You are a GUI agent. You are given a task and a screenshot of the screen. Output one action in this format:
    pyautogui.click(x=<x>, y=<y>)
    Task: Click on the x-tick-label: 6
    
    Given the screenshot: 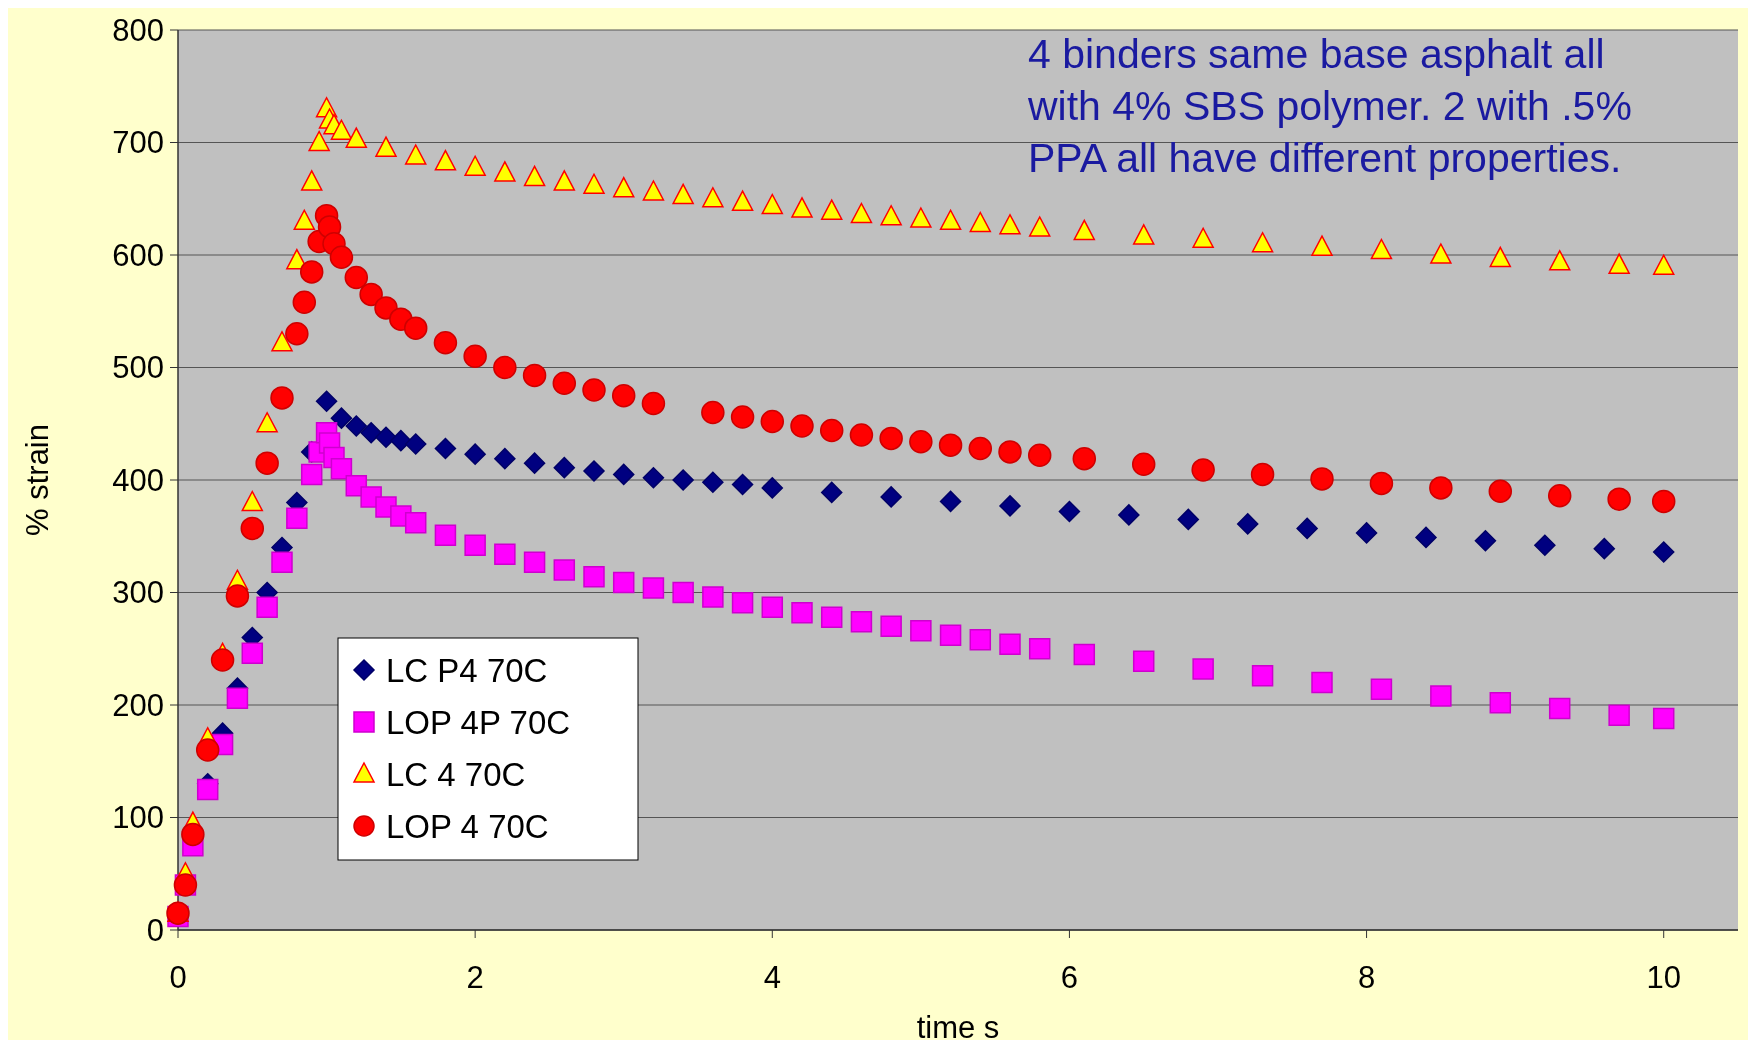 What is the action you would take?
    pyautogui.click(x=1069, y=977)
    